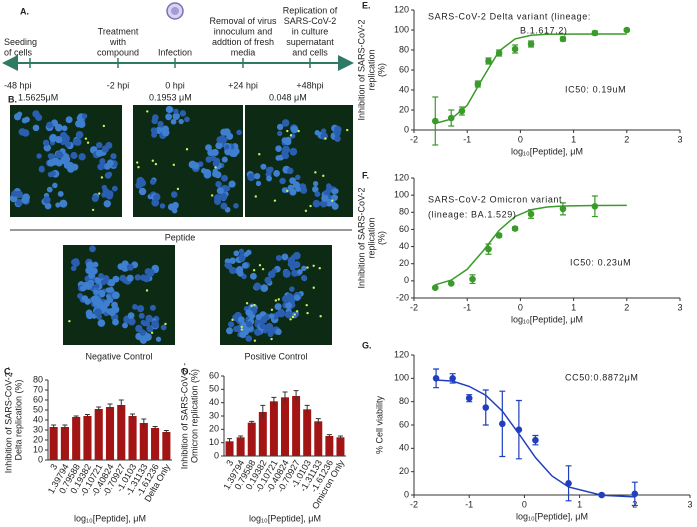 Image resolution: width=697 pixels, height=527 pixels. What do you see at coordinates (520, 139) in the screenshot?
I see `x-tick-label: 0` at bounding box center [520, 139].